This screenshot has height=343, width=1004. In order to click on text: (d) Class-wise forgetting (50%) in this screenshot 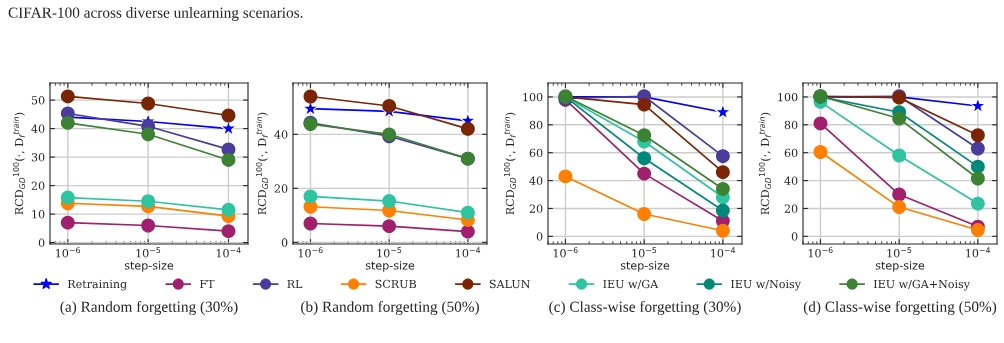, I will do `click(900, 308)`.